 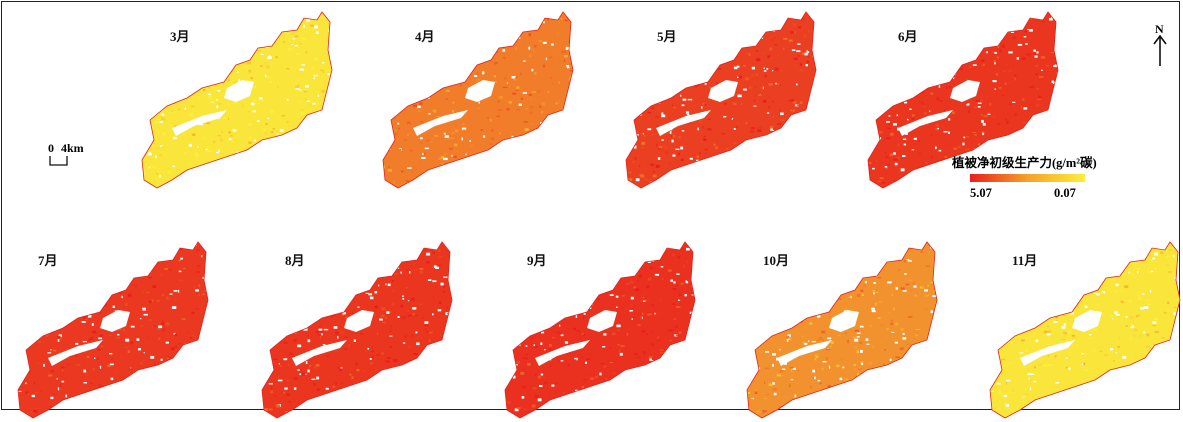 I want to click on month-label: 10月, so click(x=776, y=259).